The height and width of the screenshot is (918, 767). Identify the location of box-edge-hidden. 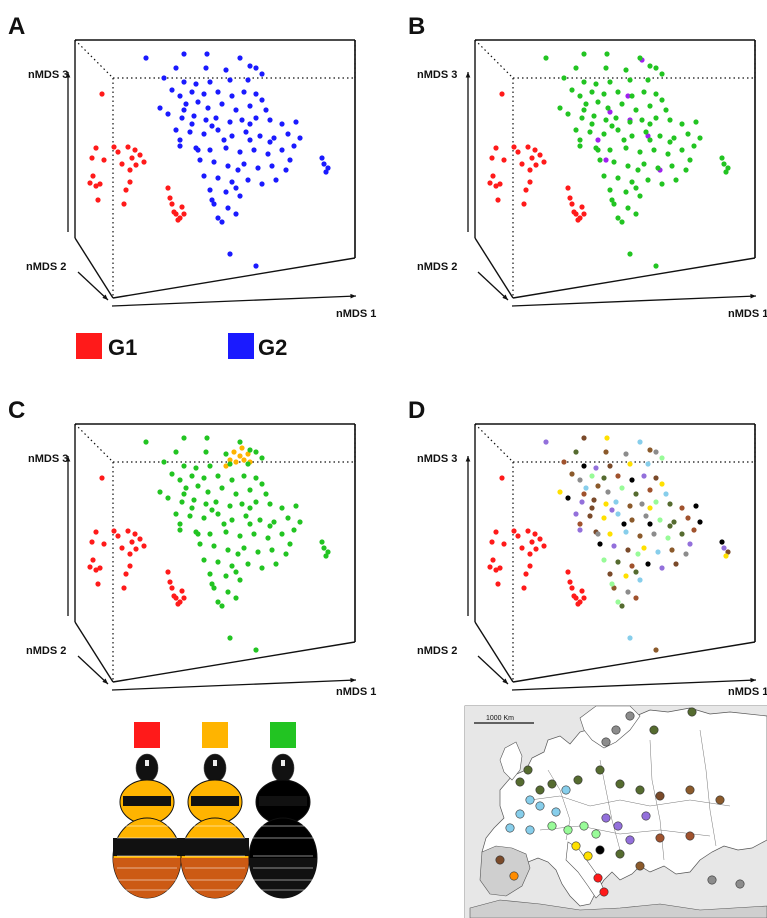
(94, 59).